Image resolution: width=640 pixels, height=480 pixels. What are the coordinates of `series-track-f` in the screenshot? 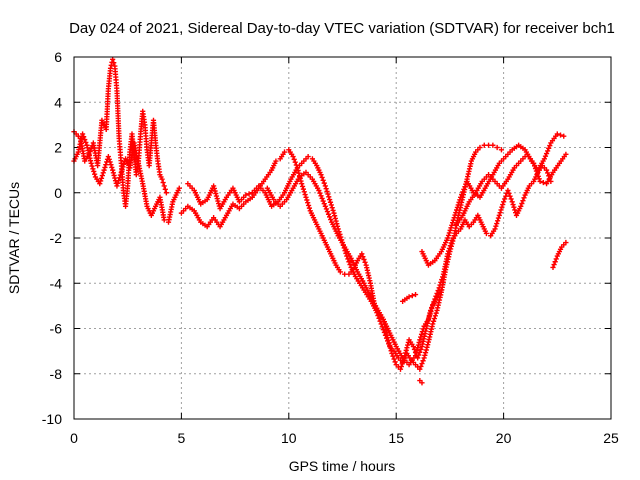 It's located at (493, 199).